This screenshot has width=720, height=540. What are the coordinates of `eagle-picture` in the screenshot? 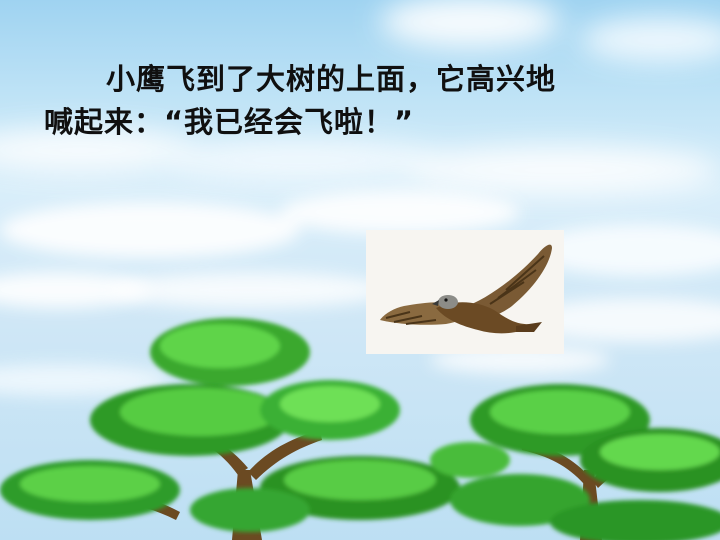 It's located at (465, 292).